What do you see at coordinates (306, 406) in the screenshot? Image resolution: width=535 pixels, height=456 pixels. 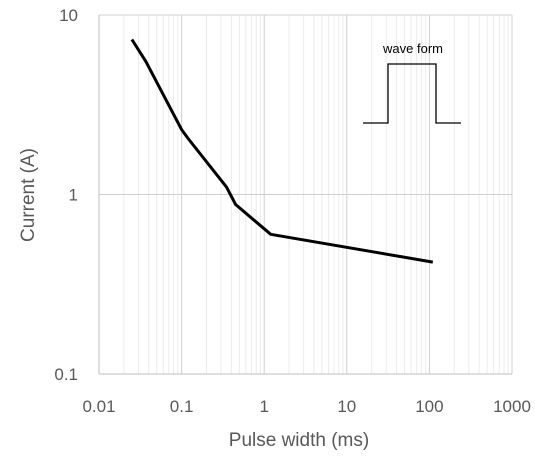 I see `x-tick-labels: 0.01 0.1 1 10 100 1000` at bounding box center [306, 406].